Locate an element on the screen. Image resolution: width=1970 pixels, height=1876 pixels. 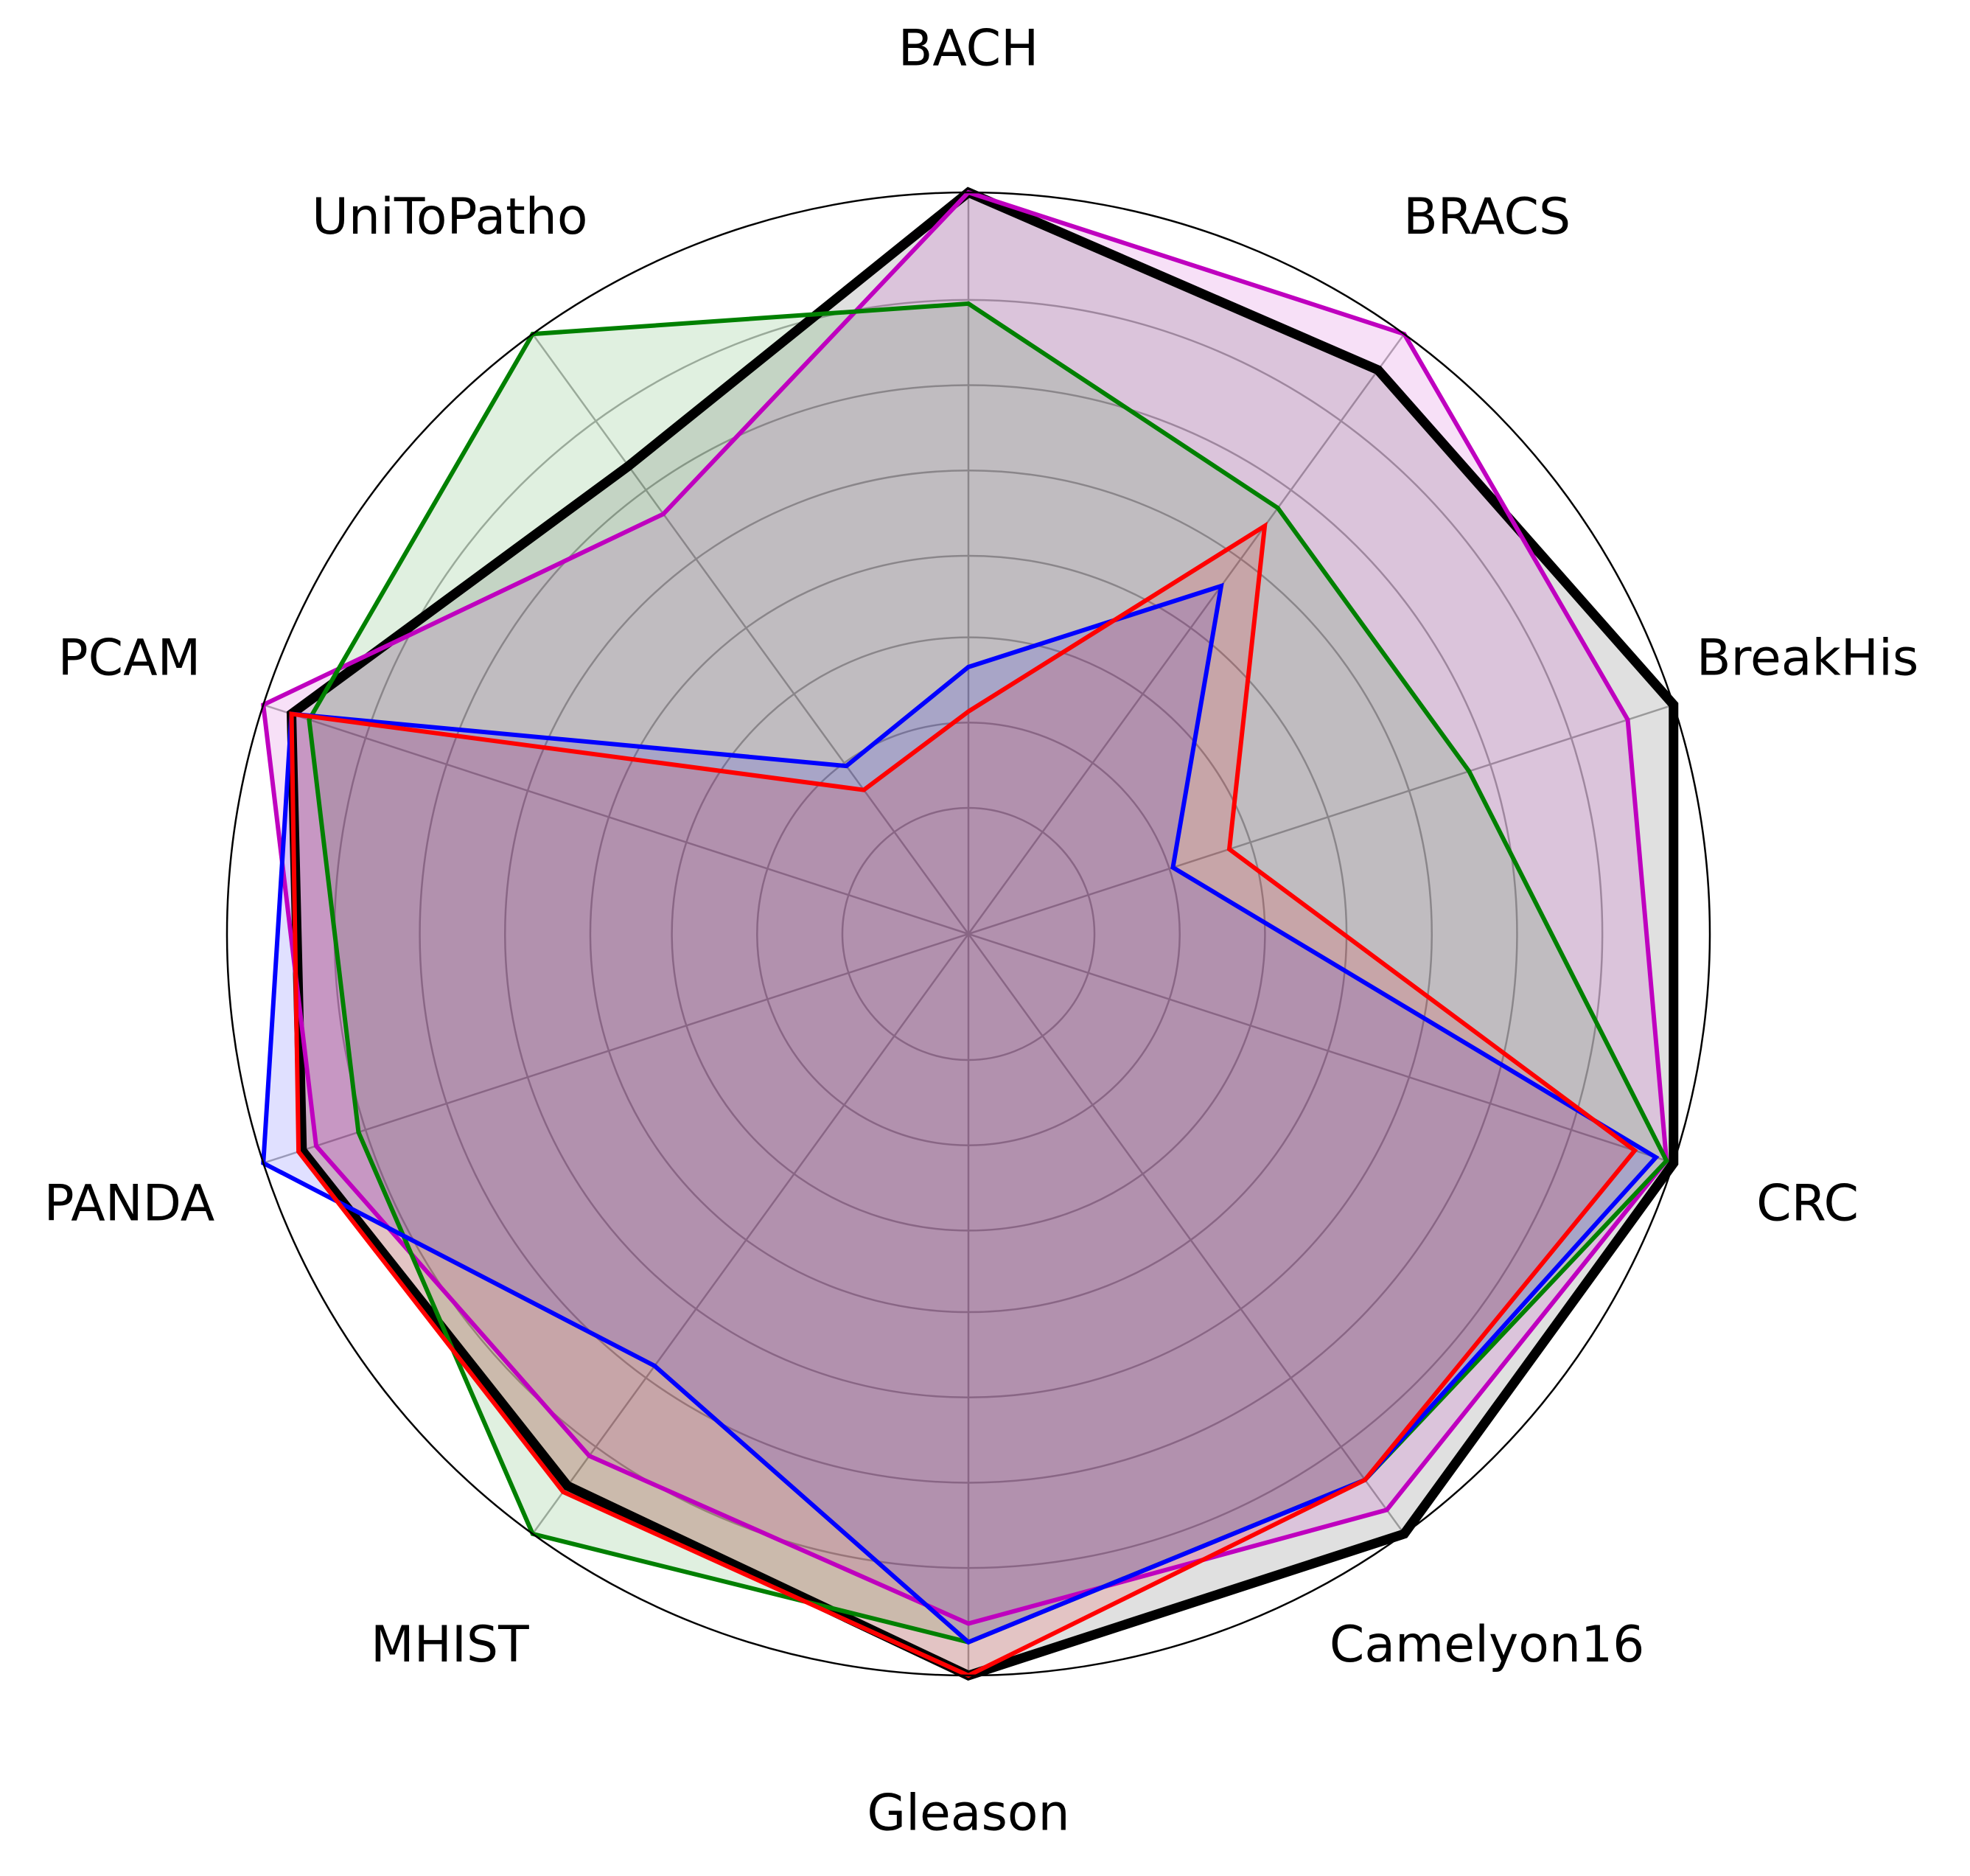
axis-label: BreakHis is located at coordinates (1807, 659).